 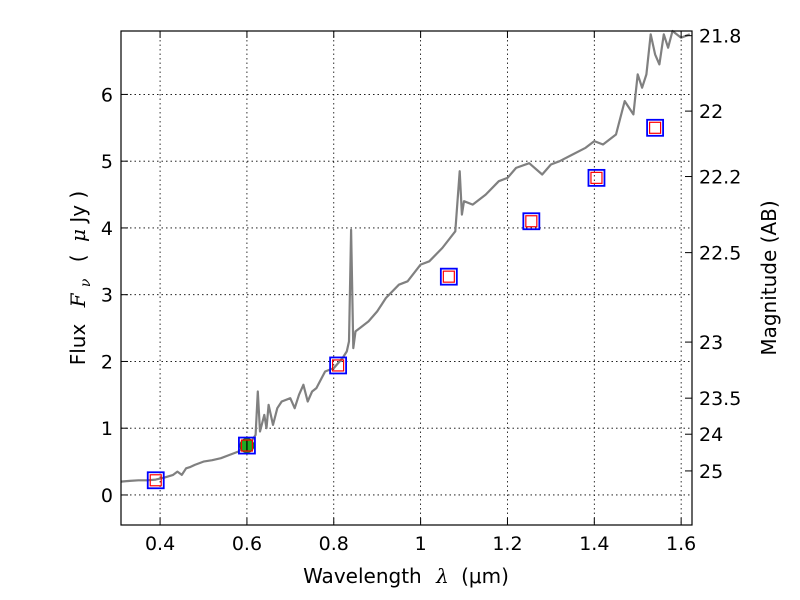 What do you see at coordinates (720, 178) in the screenshot?
I see `right-tick-label: 22.2` at bounding box center [720, 178].